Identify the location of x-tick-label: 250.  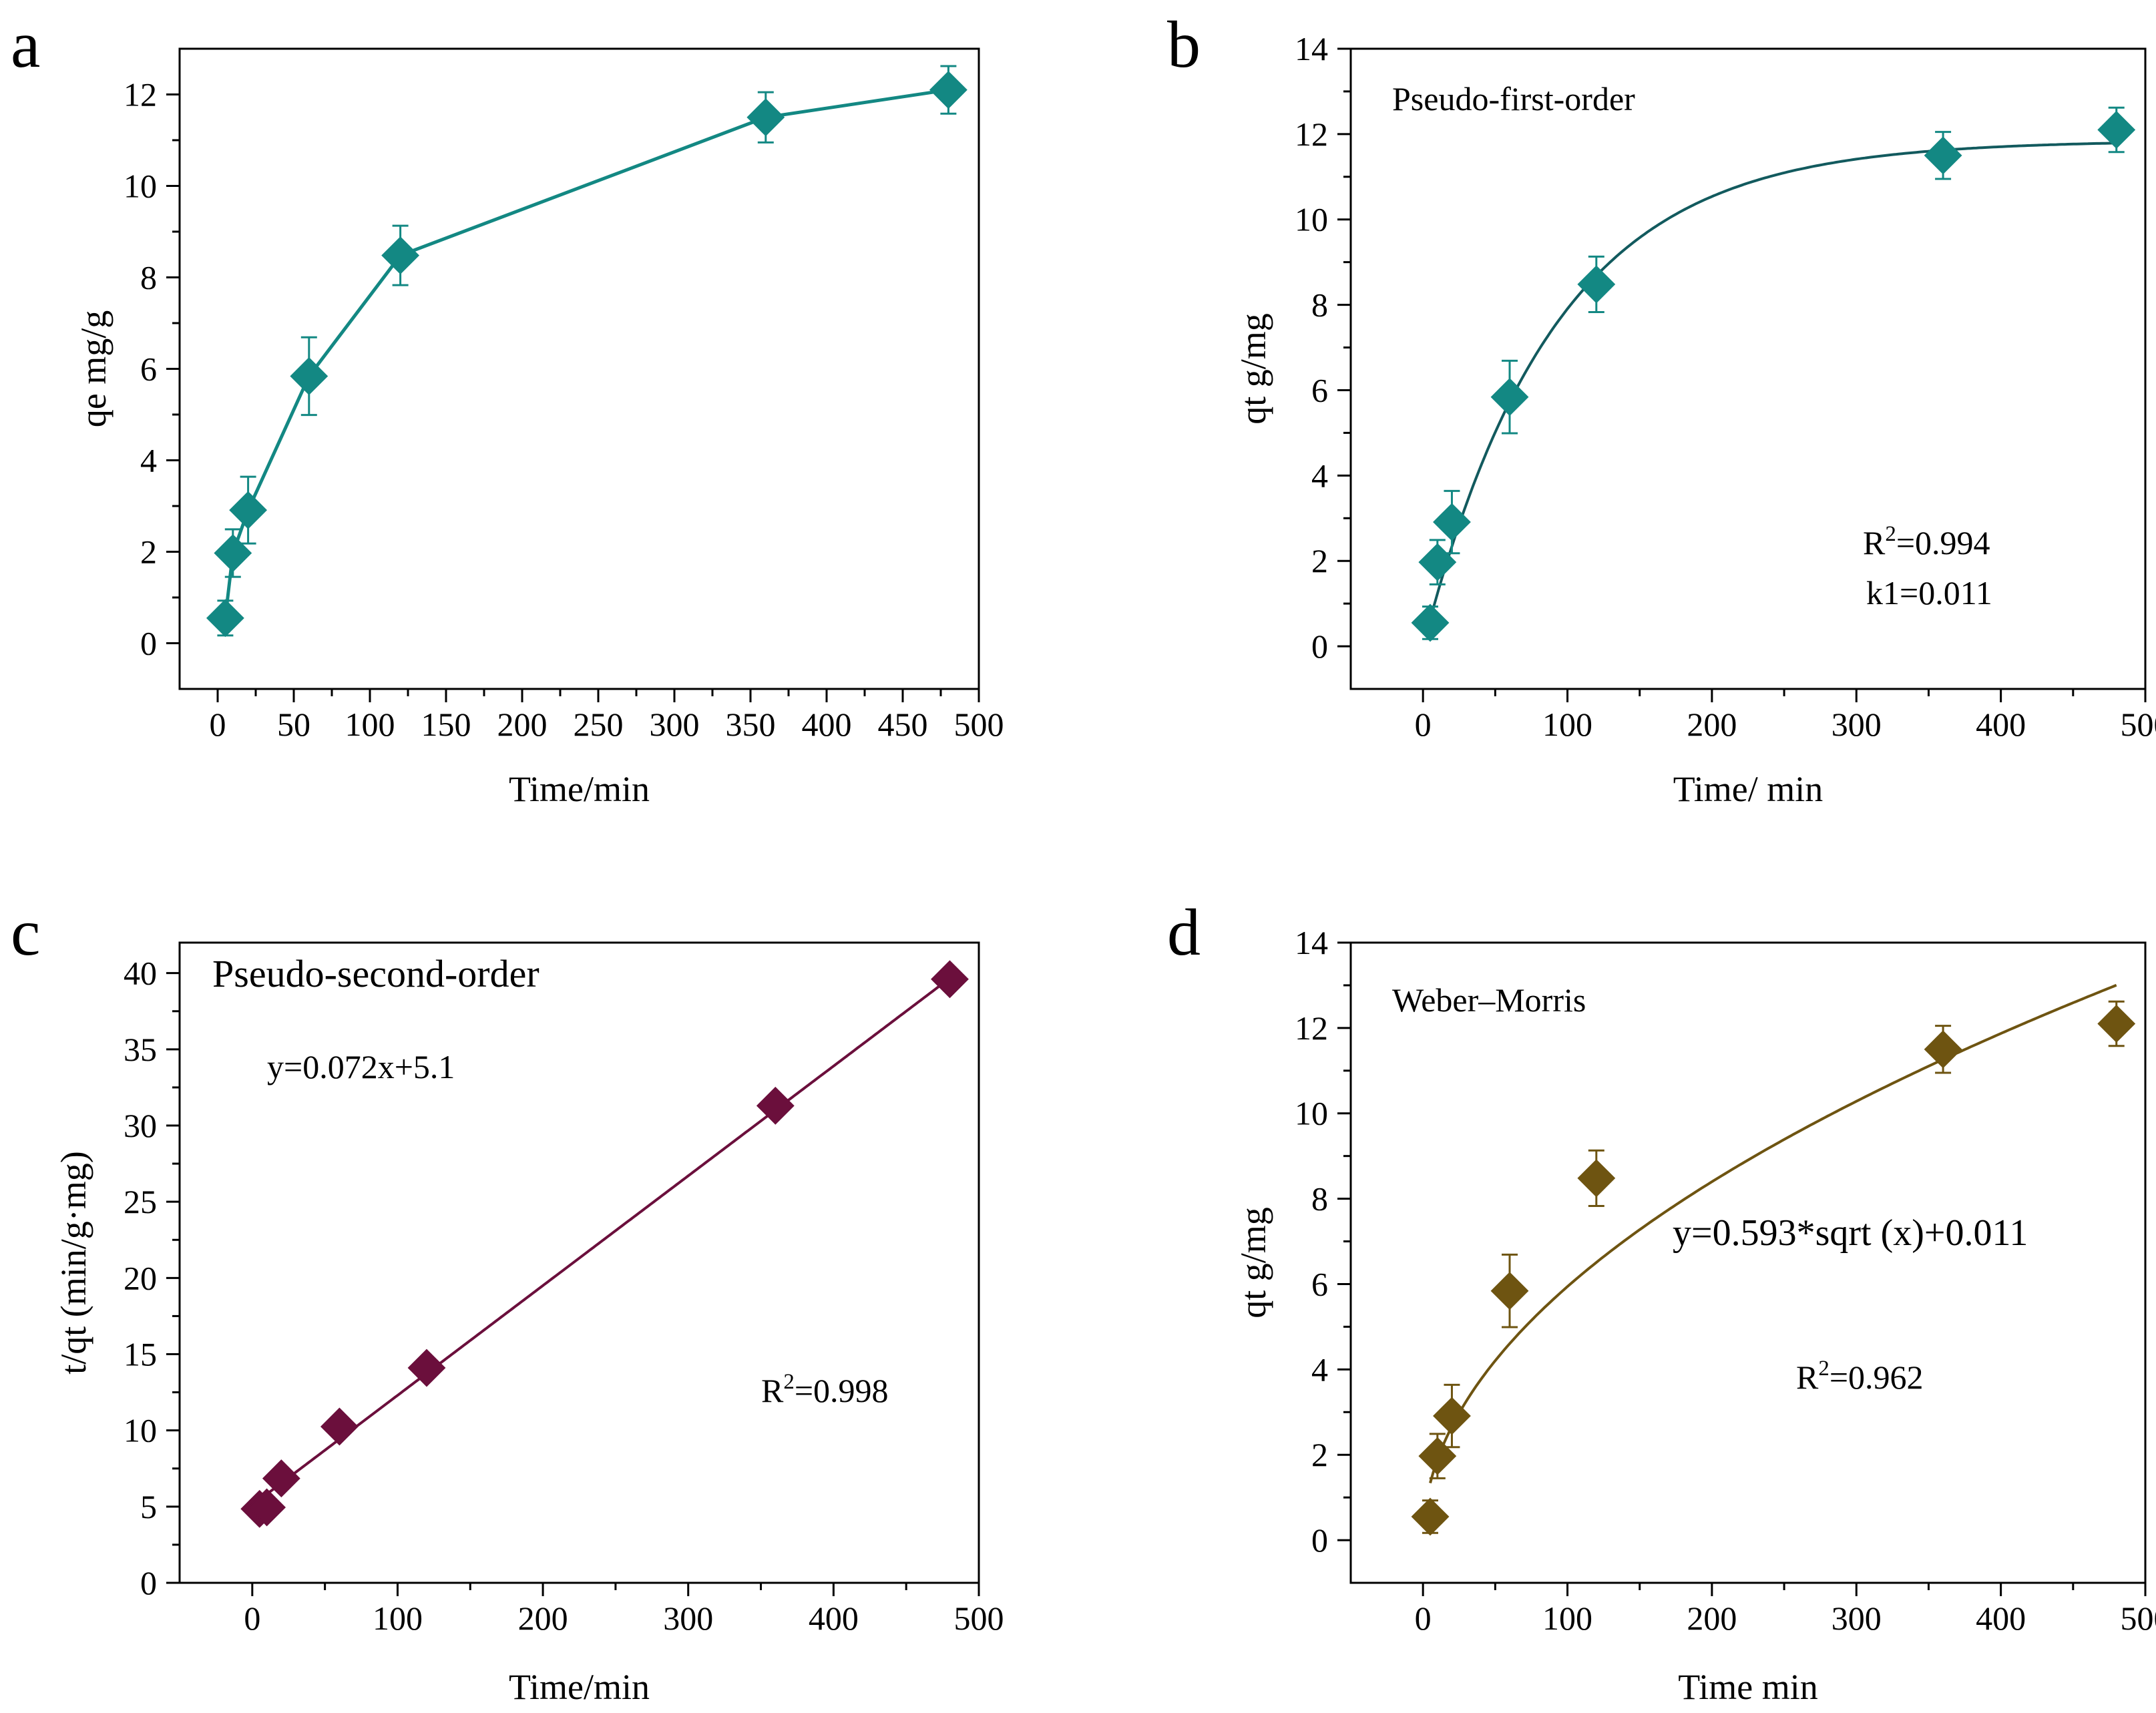
(599, 724).